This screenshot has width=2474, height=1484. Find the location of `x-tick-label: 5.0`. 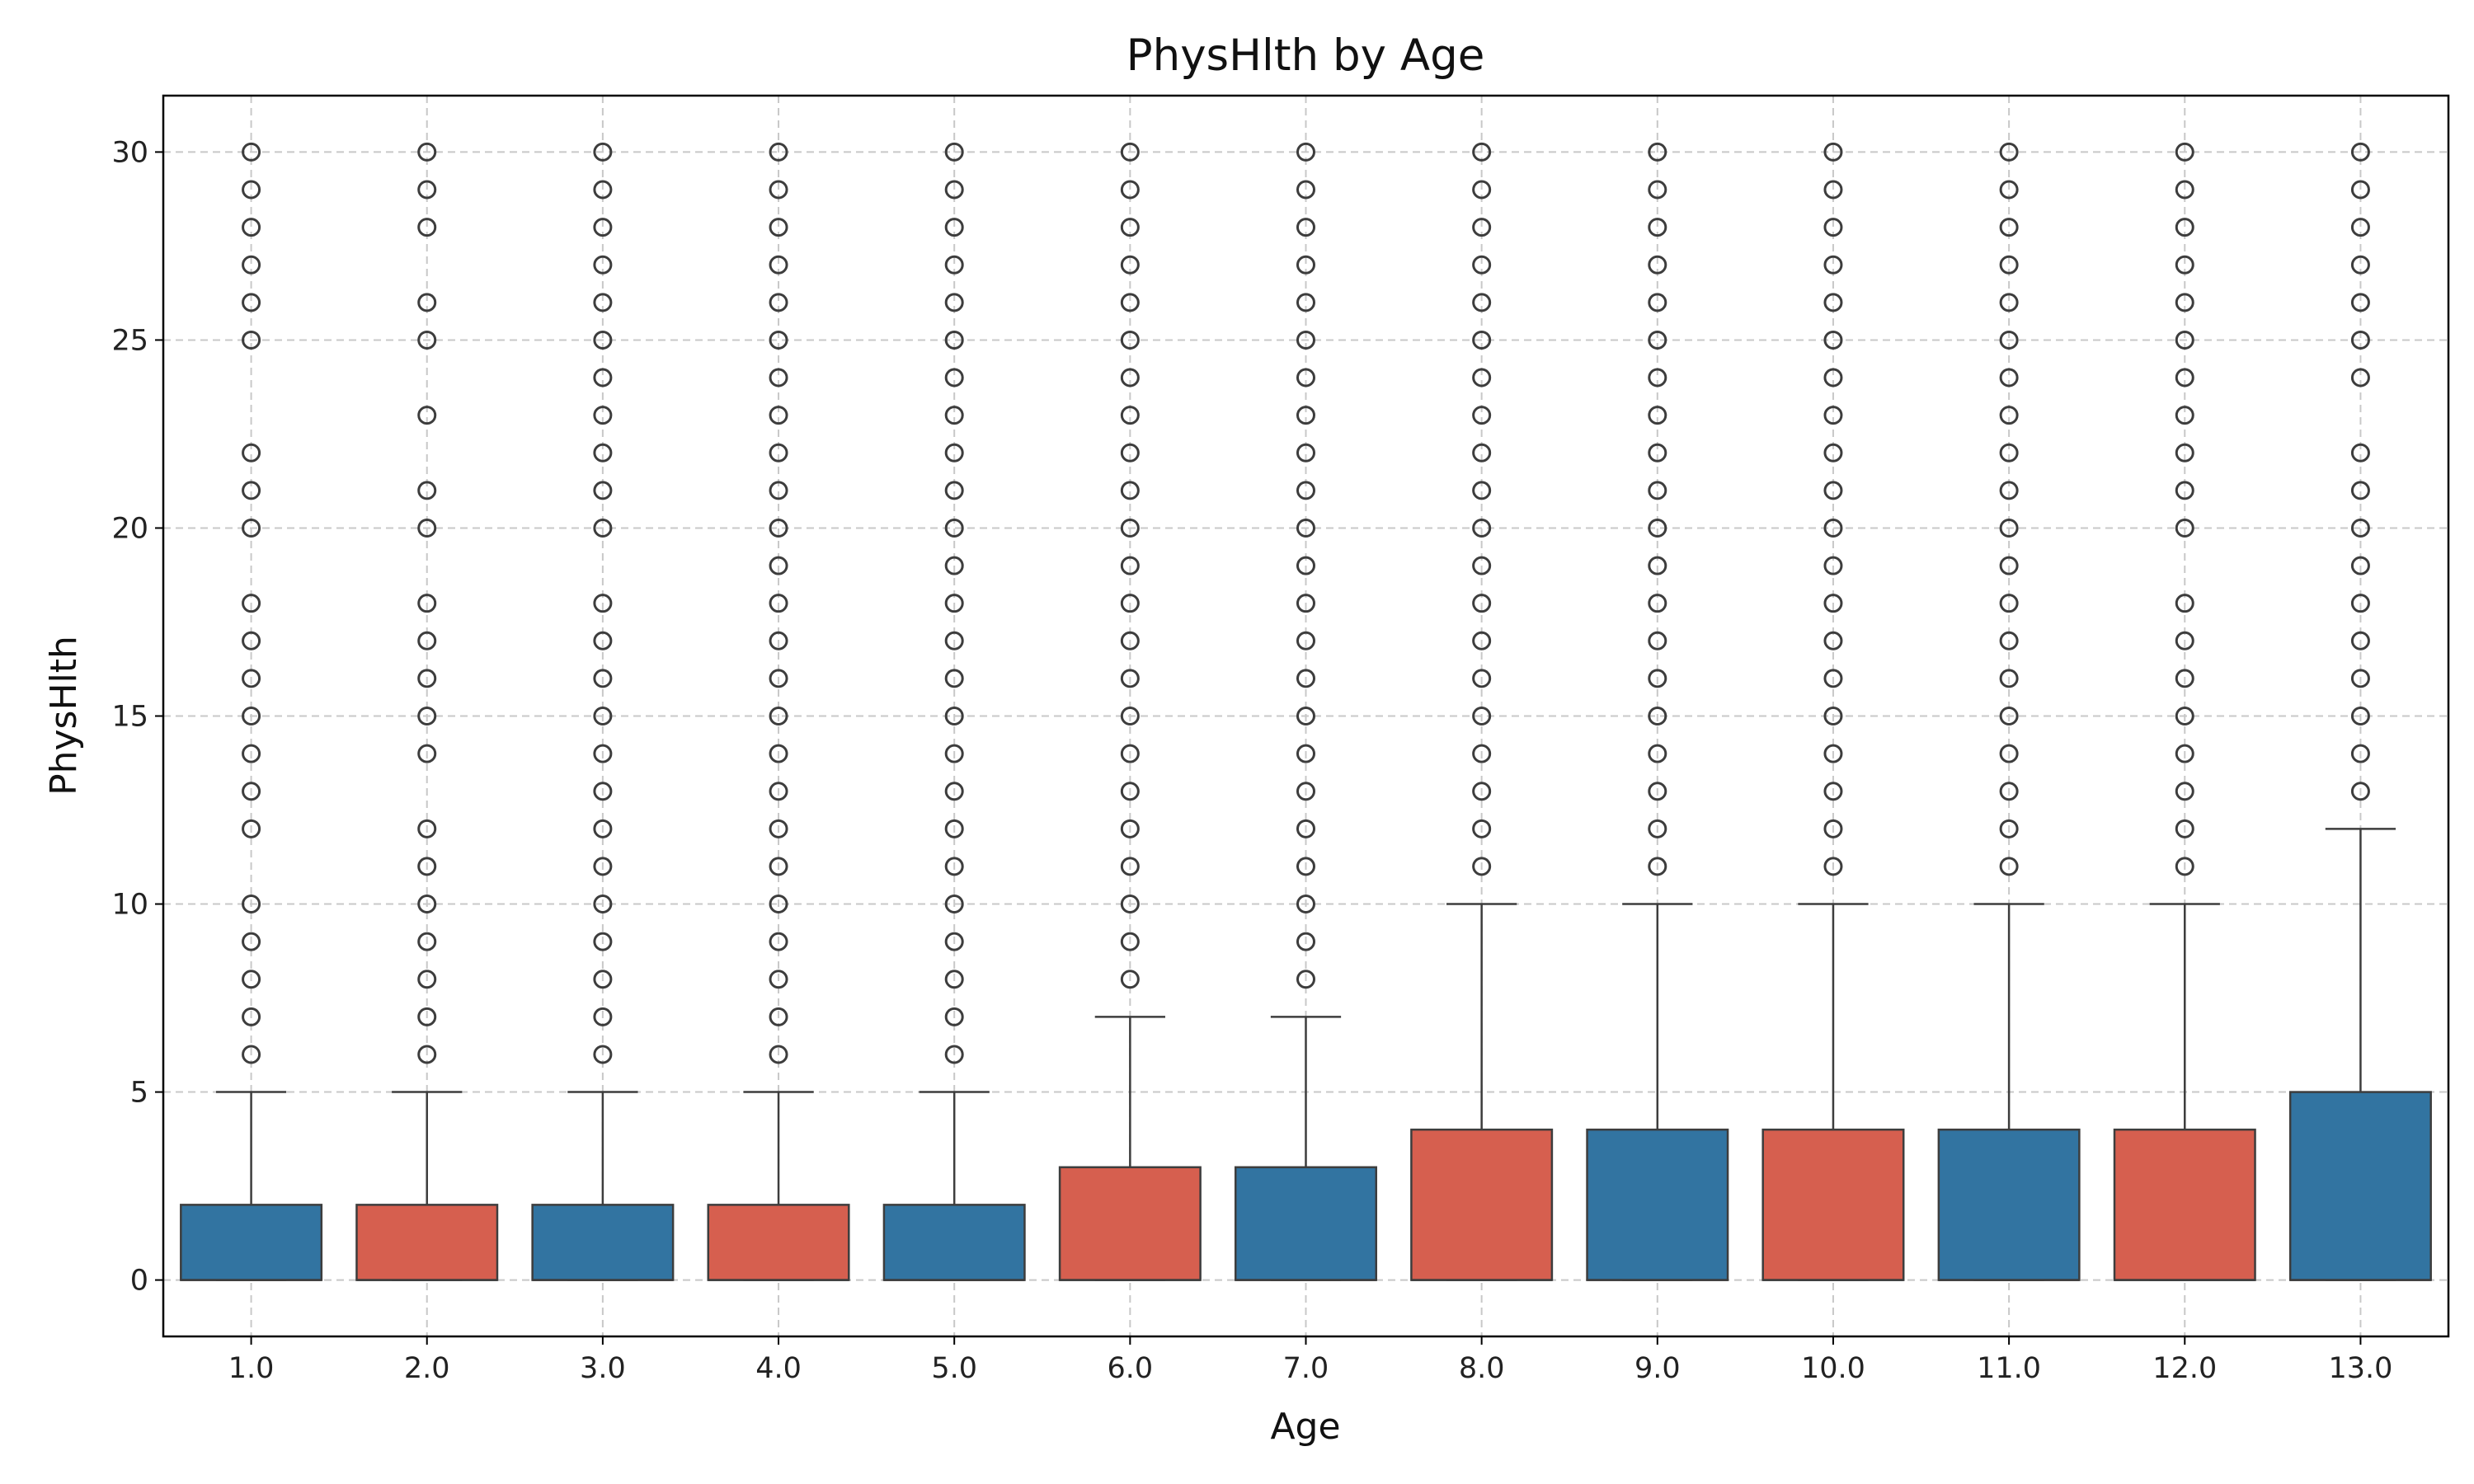

x-tick-label: 5.0 is located at coordinates (954, 1368).